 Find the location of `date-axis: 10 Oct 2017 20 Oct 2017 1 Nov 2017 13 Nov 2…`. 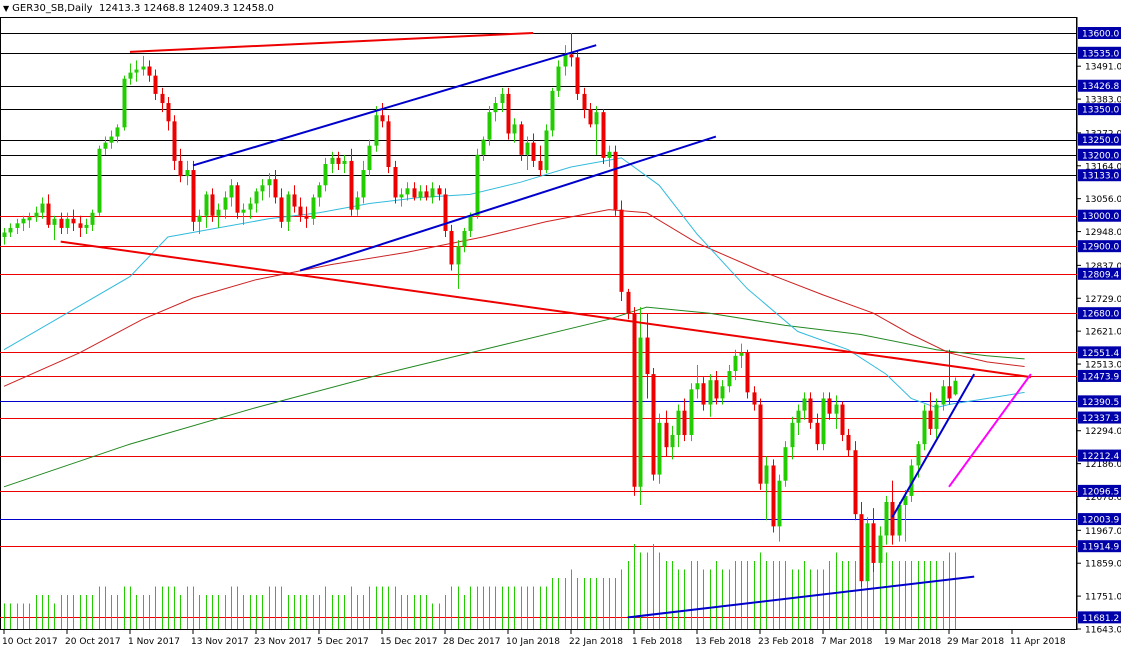

date-axis: 10 Oct 2017 20 Oct 2017 1 Nov 2017 13 Nov 2… is located at coordinates (534, 638).